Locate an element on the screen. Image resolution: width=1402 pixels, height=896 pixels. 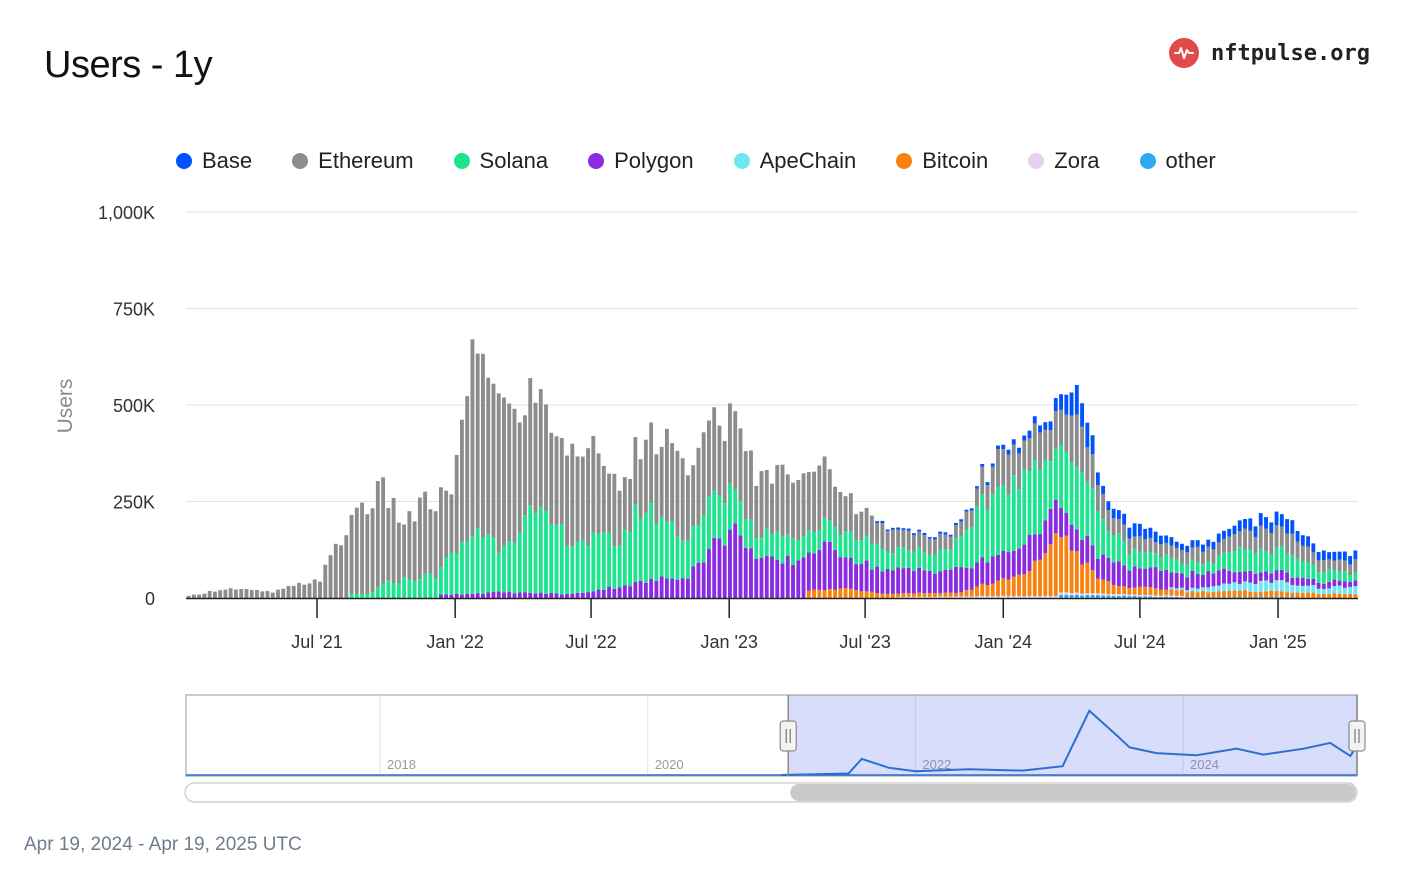
drag-handle-icon is located at coordinates (1357, 736).